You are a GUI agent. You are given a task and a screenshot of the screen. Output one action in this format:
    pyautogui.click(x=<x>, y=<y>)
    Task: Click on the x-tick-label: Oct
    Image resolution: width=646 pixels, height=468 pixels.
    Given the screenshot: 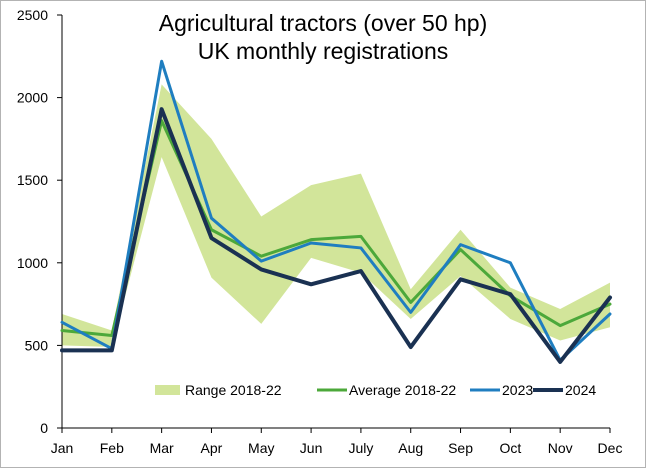 What is the action you would take?
    pyautogui.click(x=510, y=448)
    